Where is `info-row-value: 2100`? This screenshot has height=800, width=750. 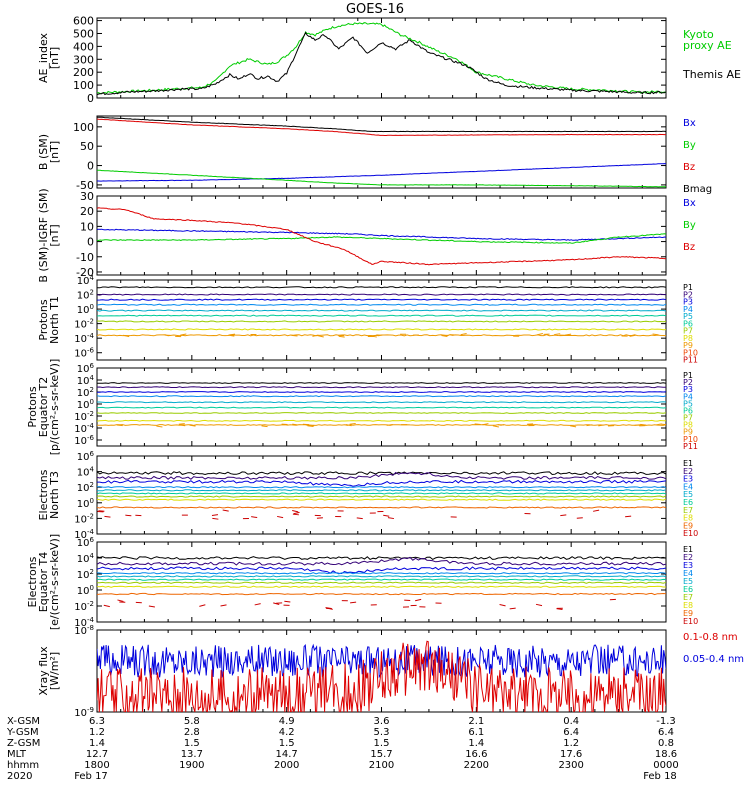
info-row-value: 2100 is located at coordinates (381, 765).